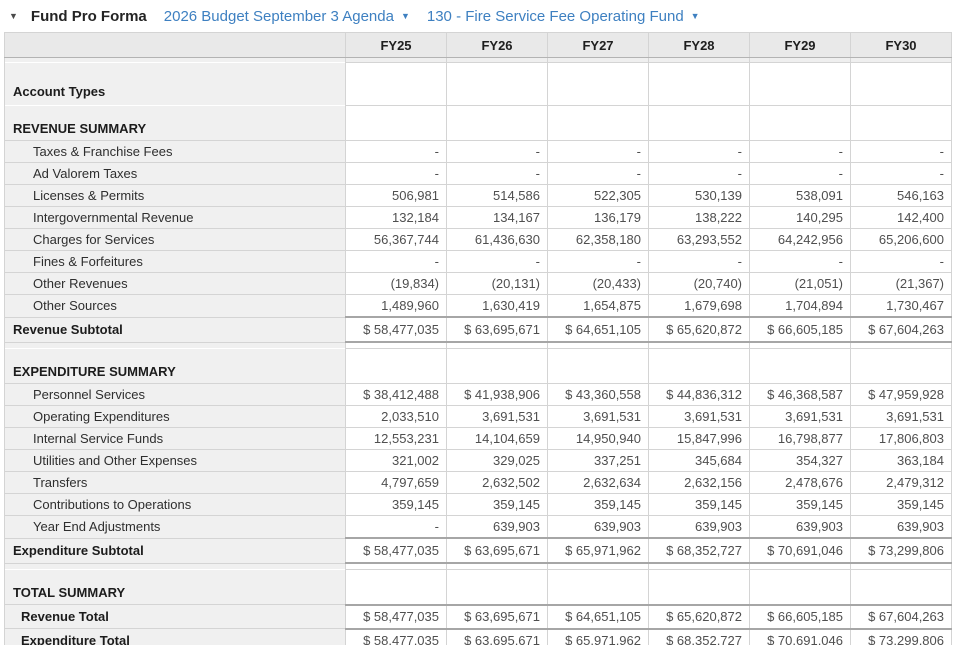  Describe the element at coordinates (800, 329) in the screenshot. I see `data-cell-fy29: $ 66,605,185` at that location.